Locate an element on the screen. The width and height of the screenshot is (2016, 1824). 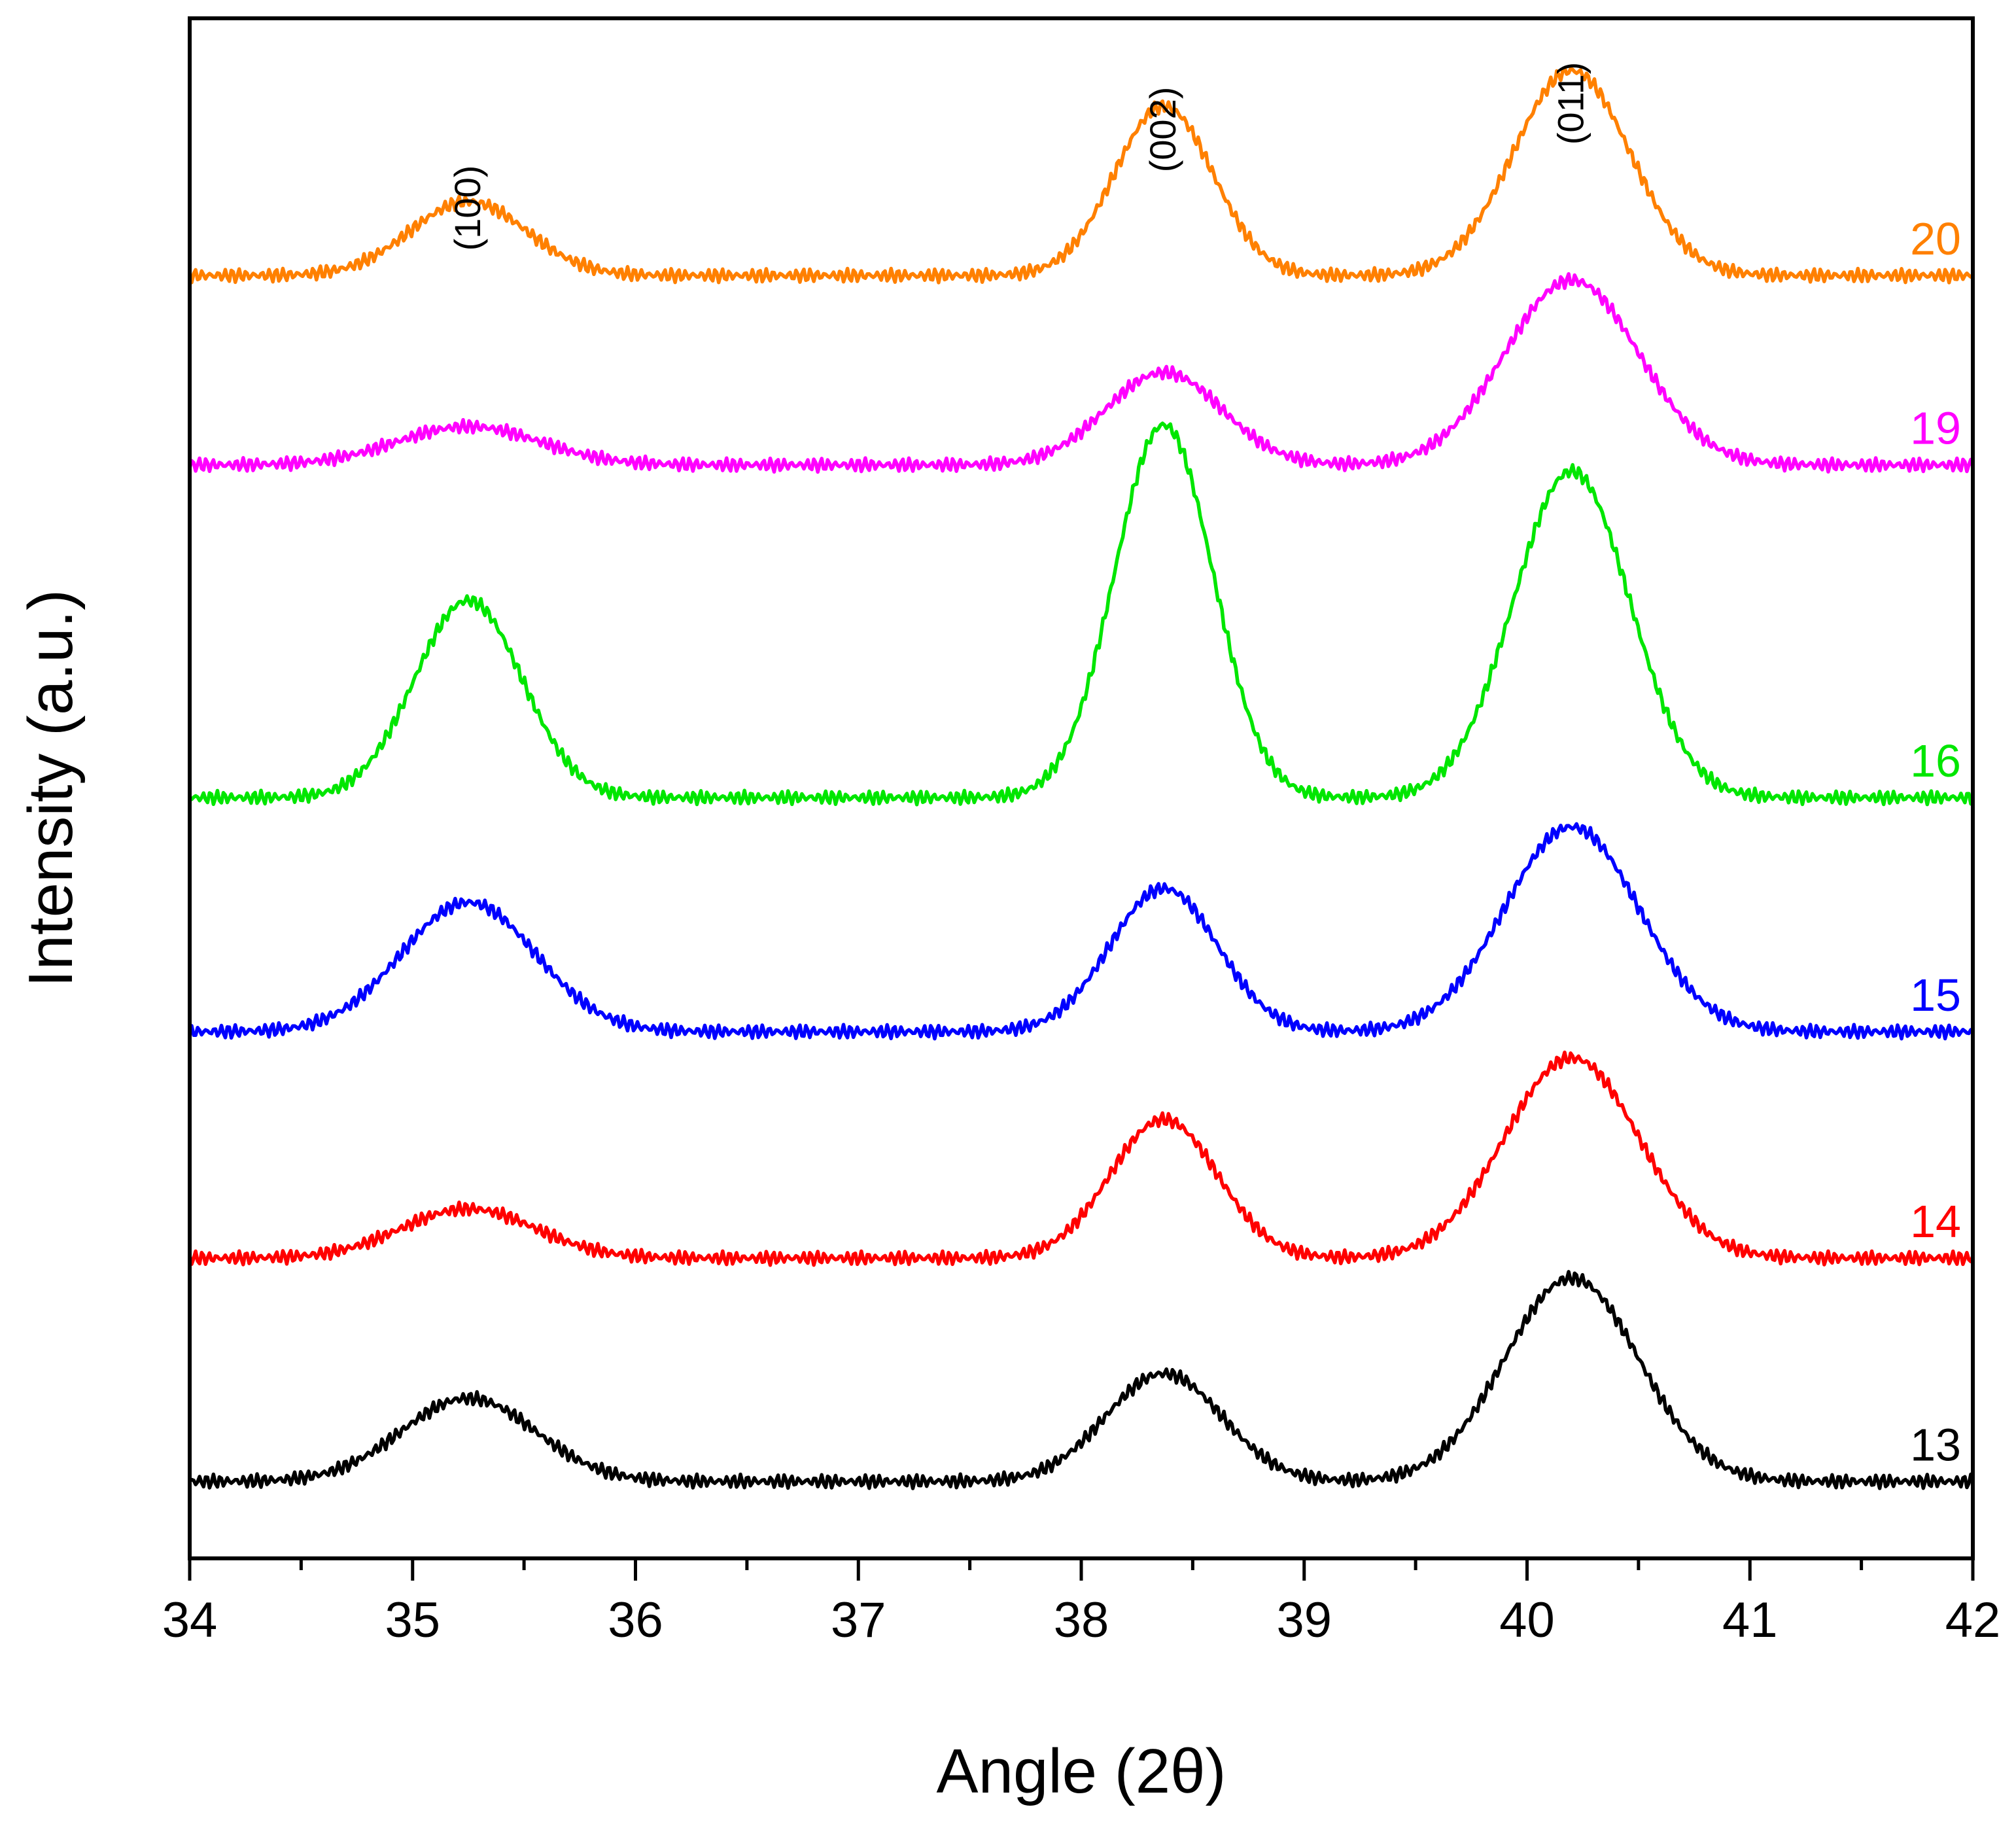
x-tick-label: 39 is located at coordinates (1304, 1620).